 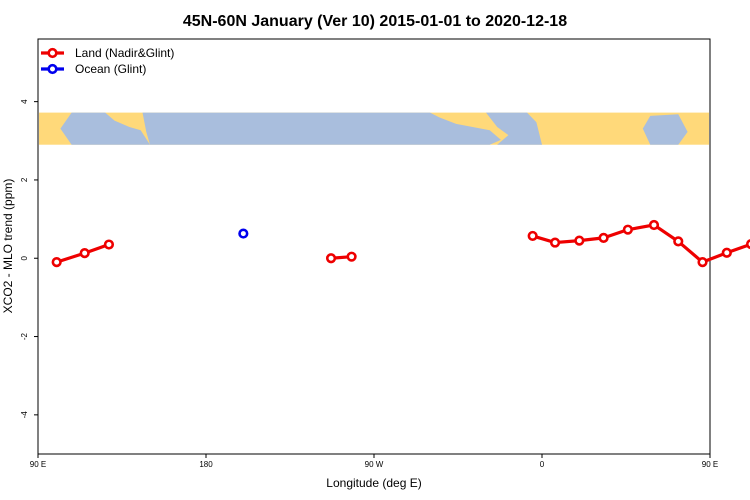 What do you see at coordinates (8, 246) in the screenshot?
I see `y-axis-label: XCO2 - MLO trend (ppm)` at bounding box center [8, 246].